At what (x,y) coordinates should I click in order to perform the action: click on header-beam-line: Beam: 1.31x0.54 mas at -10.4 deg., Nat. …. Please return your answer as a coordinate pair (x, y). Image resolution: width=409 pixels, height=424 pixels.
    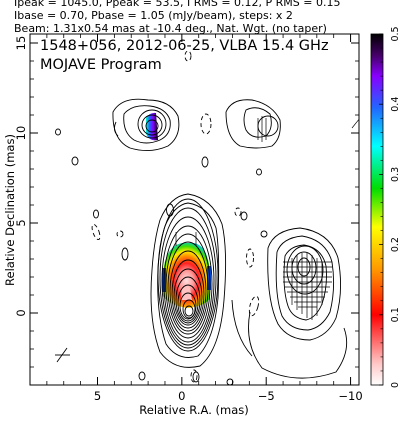
    Looking at the image, I should click on (170, 28).